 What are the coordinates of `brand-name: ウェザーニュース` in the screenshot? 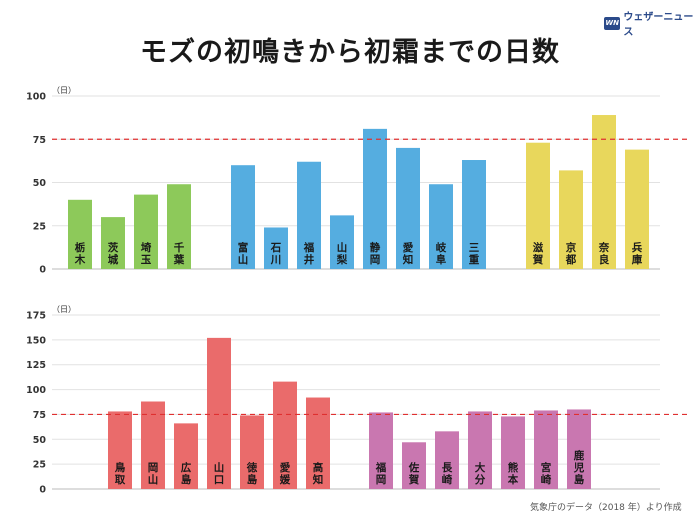 It's located at (658, 25).